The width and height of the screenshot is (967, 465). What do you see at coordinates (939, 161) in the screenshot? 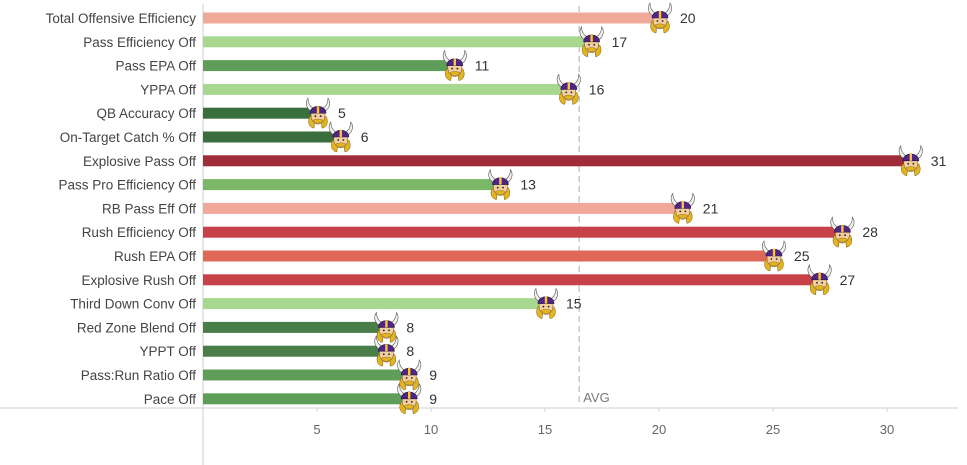
I see `value-label: 31` at bounding box center [939, 161].